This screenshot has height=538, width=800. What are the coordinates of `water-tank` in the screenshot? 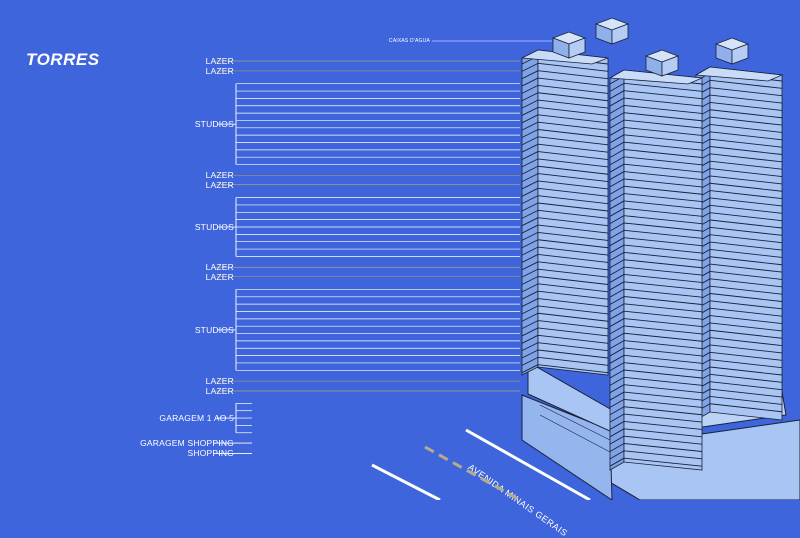 It's located at (662, 63).